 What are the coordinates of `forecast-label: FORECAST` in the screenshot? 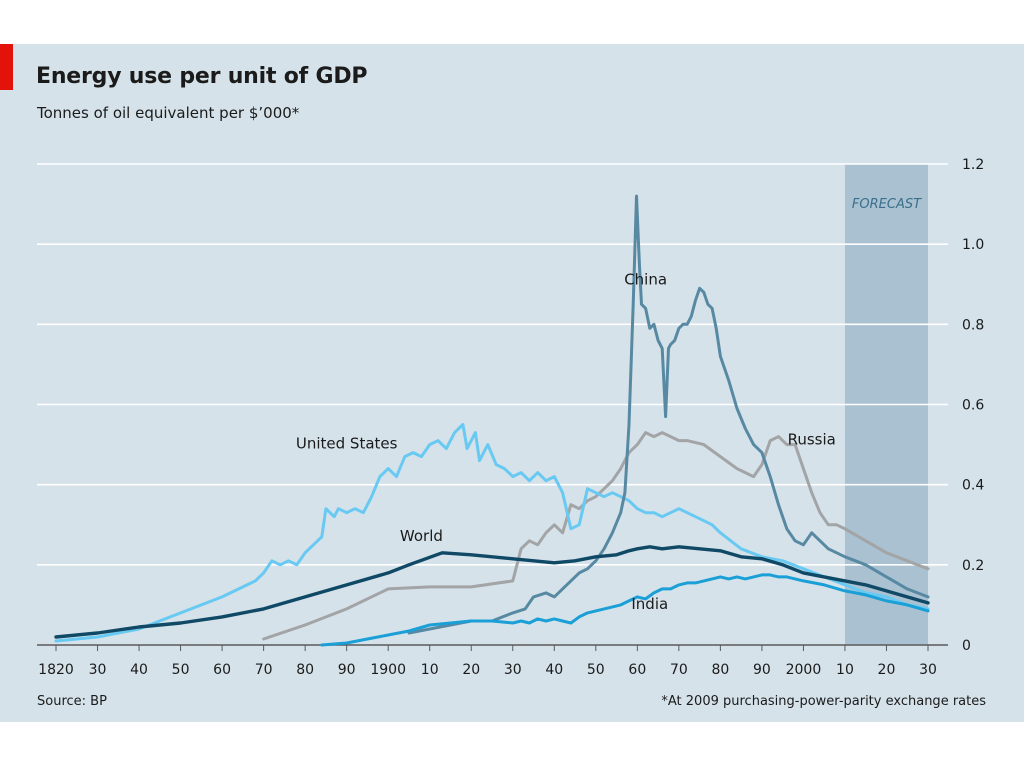 It's located at (887, 204).